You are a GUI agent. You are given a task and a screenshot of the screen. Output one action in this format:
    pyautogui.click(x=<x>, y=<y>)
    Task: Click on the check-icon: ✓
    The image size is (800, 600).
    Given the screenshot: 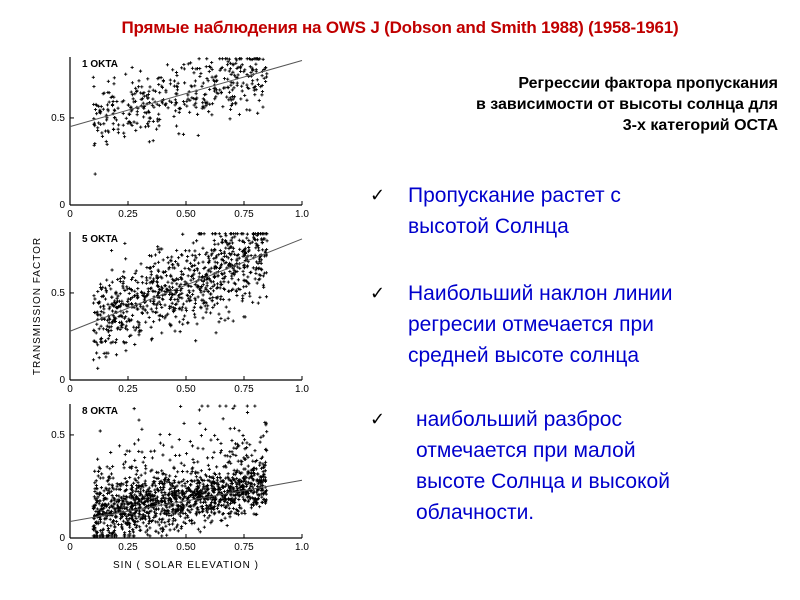 What is the action you would take?
    pyautogui.click(x=378, y=195)
    